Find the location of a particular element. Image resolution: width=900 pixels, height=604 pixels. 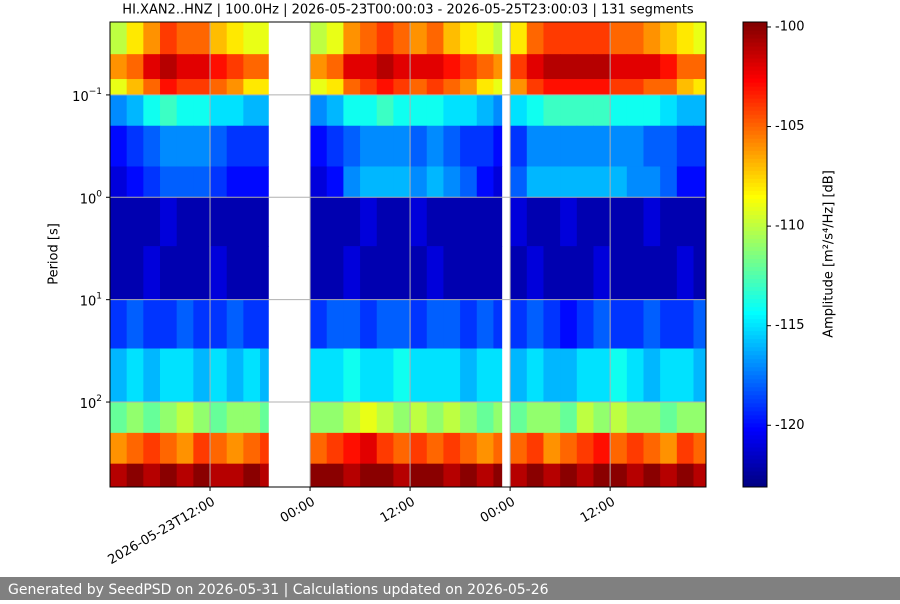

colorbar-tick-label: -120 is located at coordinates (790, 425).